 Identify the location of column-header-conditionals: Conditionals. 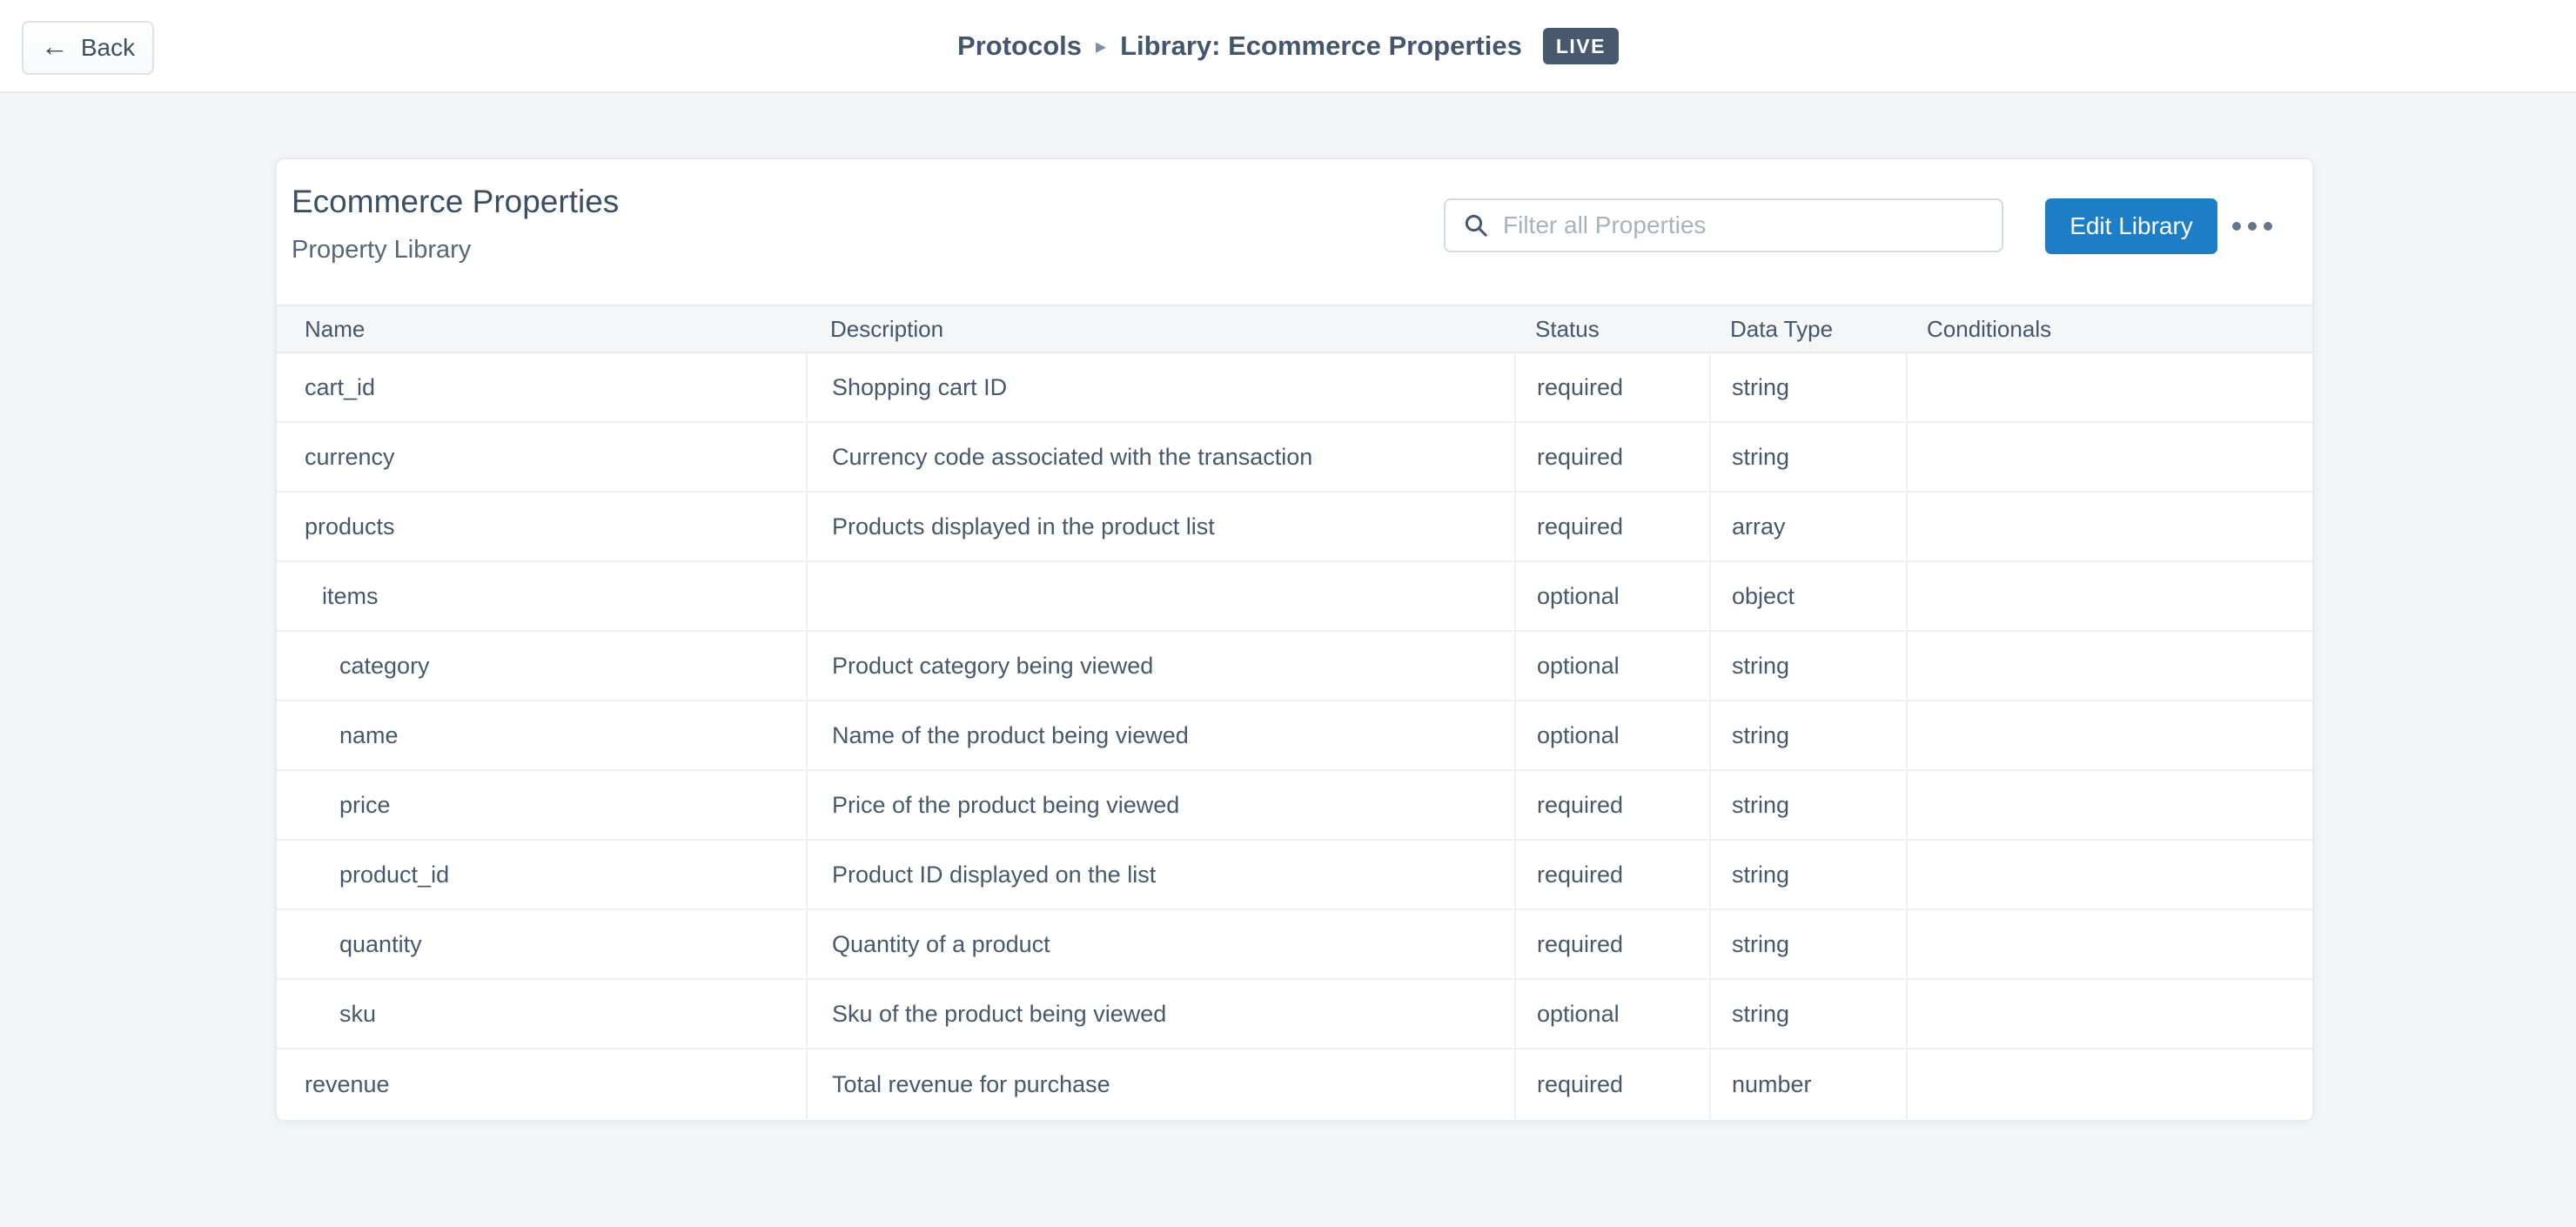
(1990, 328).